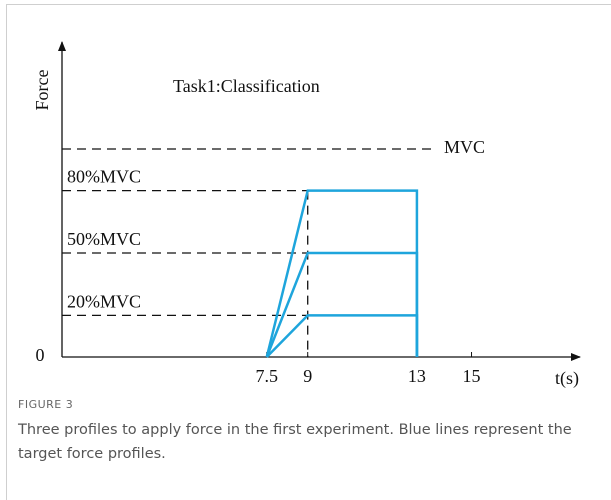 The width and height of the screenshot is (611, 500). I want to click on x-axis-label: t(s), so click(567, 378).